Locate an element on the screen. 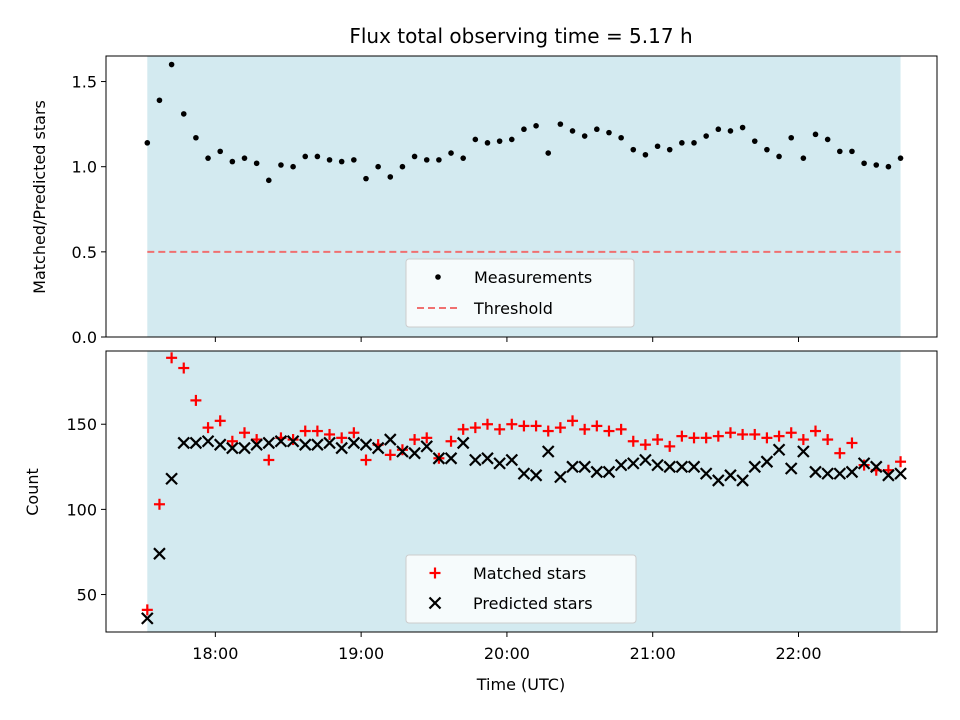 This screenshot has height=720, width=960. x-axis-label: Time (UTC) is located at coordinates (520, 684).